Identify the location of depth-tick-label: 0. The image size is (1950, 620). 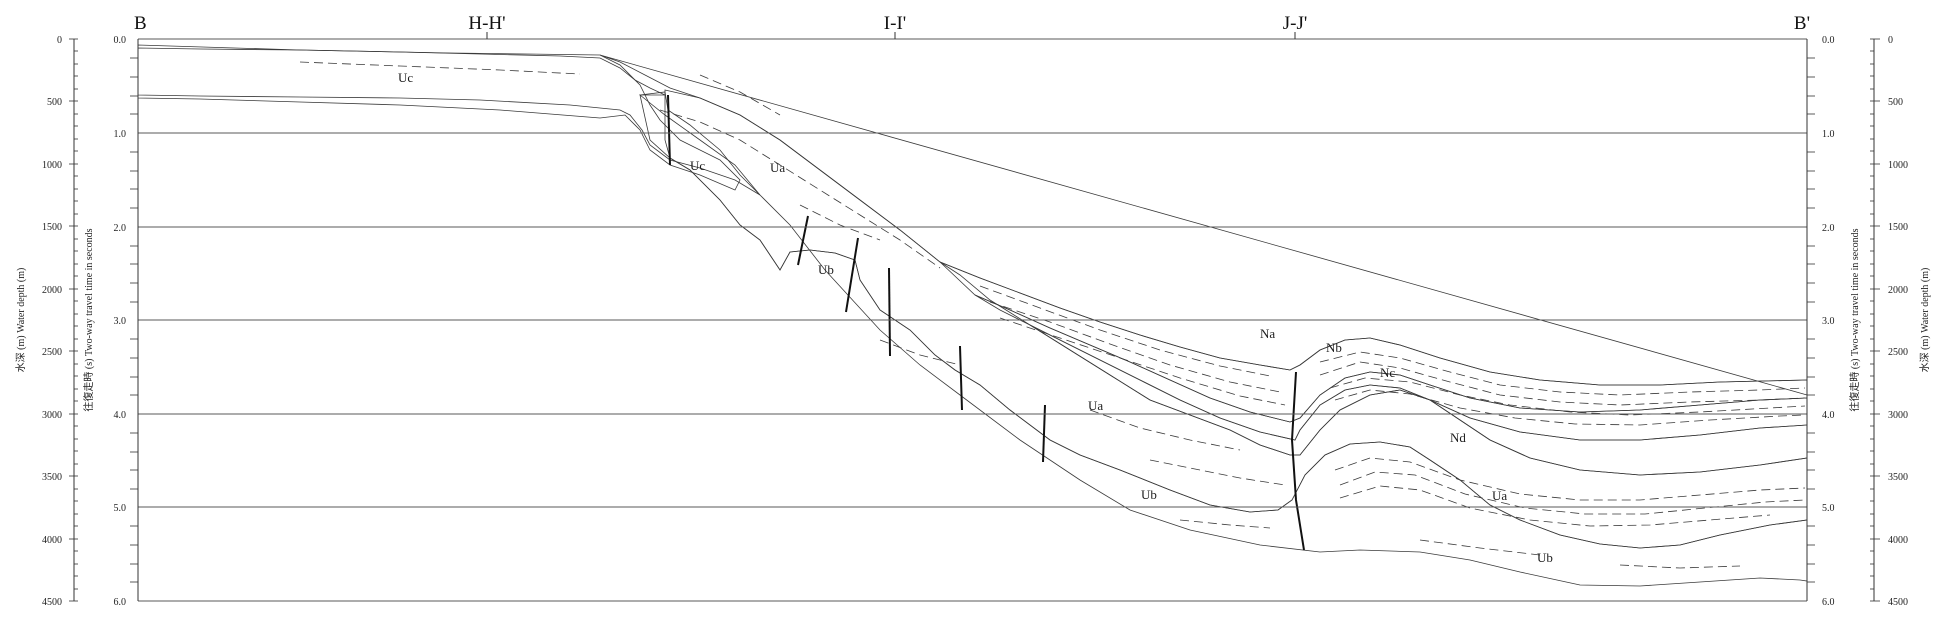
(59, 40).